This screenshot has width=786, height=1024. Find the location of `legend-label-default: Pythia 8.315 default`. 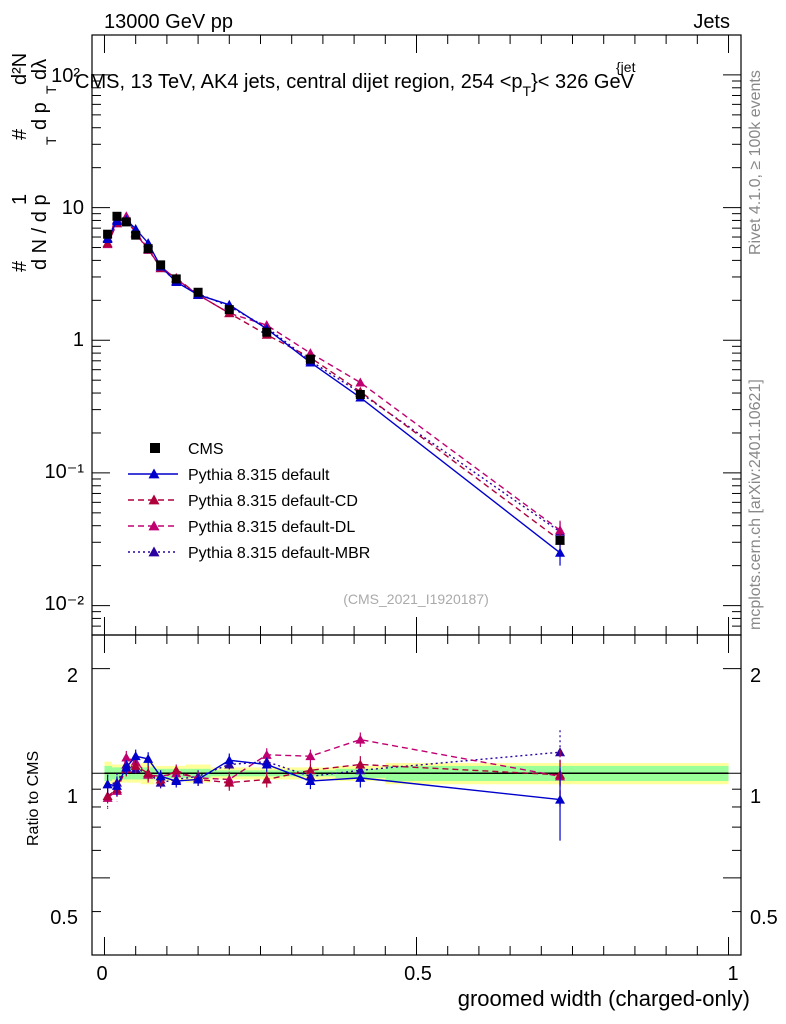

legend-label-default: Pythia 8.315 default is located at coordinates (259, 475).